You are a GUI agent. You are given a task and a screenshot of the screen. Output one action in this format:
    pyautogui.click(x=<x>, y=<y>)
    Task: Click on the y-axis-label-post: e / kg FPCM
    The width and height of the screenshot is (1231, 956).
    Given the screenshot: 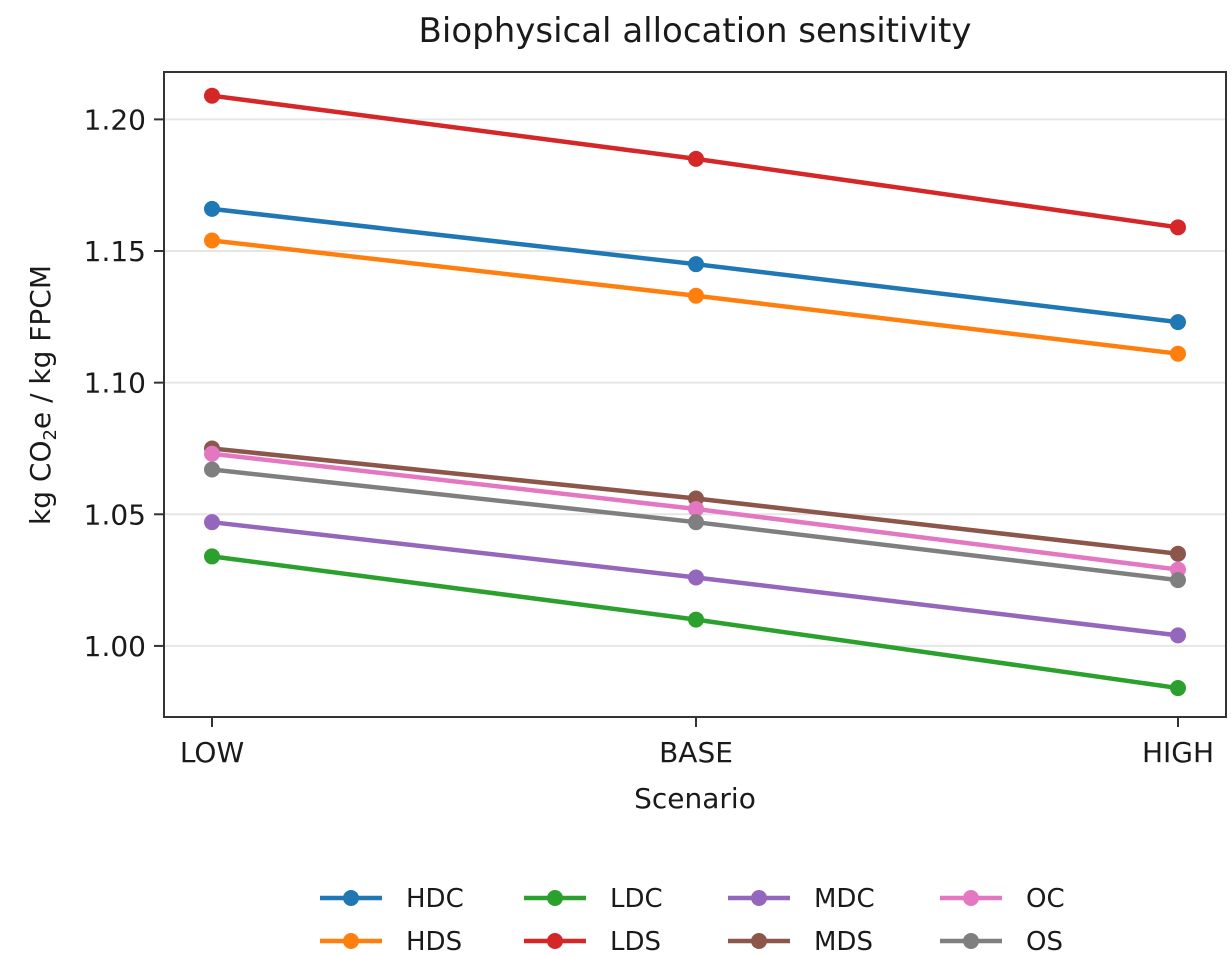 What is the action you would take?
    pyautogui.click(x=40, y=347)
    